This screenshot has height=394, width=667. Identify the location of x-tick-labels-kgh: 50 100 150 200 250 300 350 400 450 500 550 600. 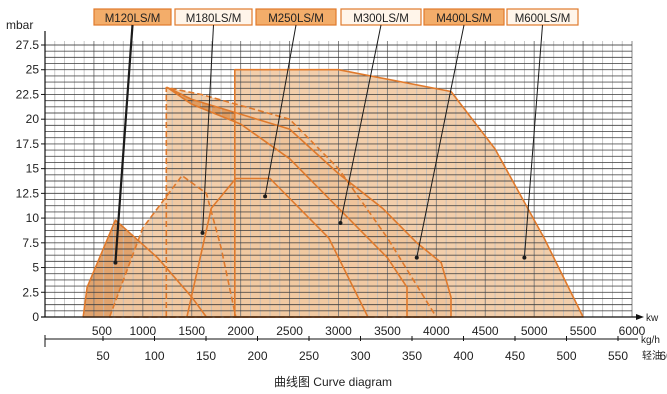
(381, 349).